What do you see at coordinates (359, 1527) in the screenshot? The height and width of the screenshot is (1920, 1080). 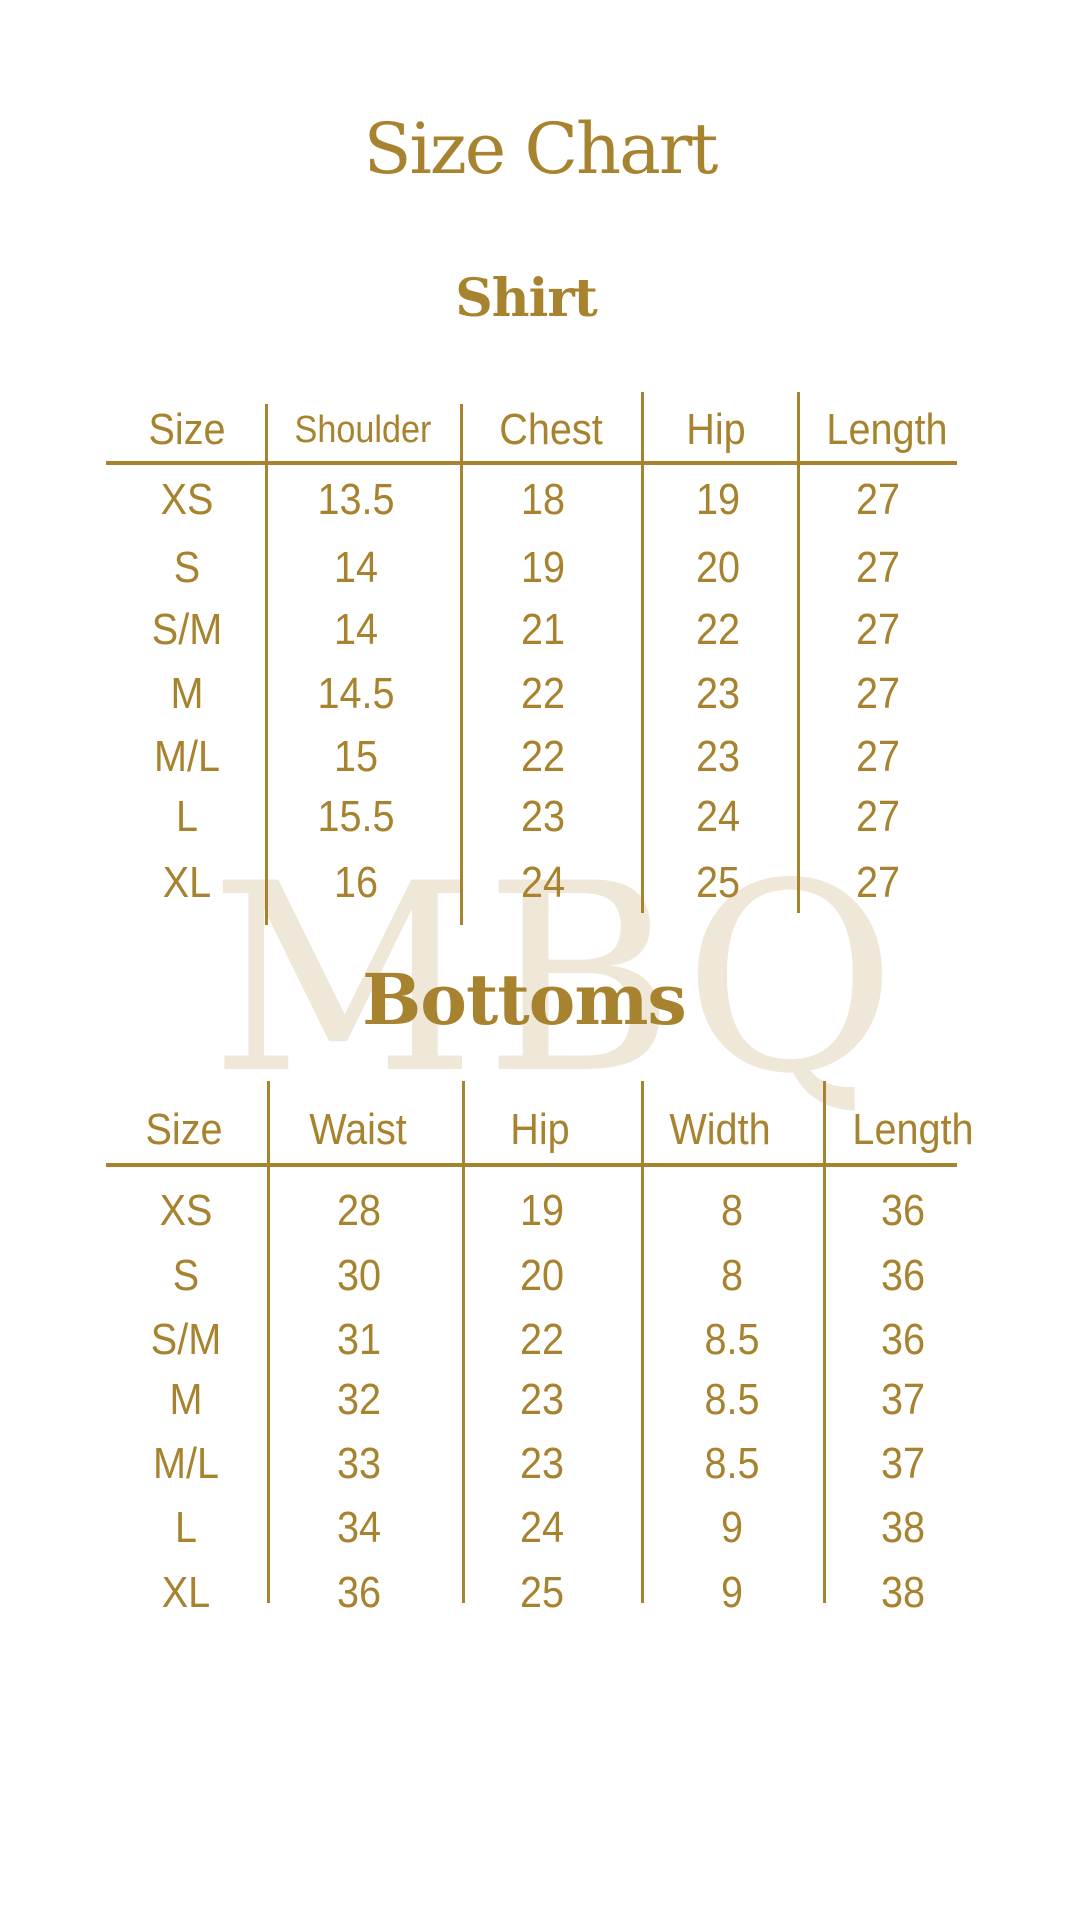 I see `bottoms-measurement-cell: 34` at bounding box center [359, 1527].